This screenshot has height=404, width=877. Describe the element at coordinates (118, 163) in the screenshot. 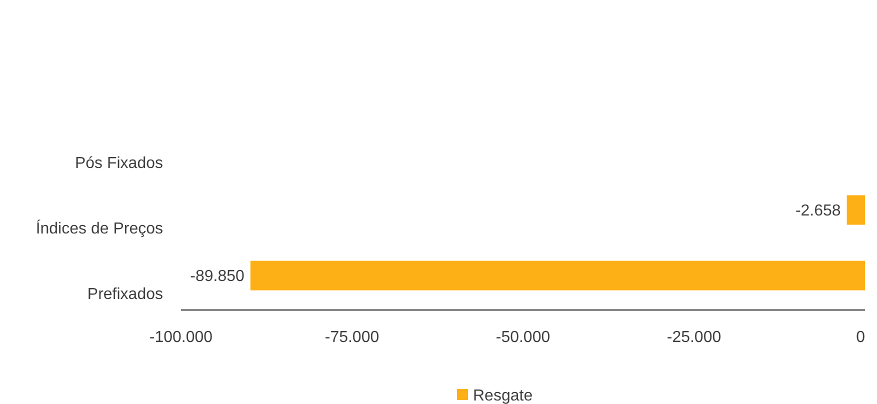

I see `y-tick-label: Pós Fixados` at that location.